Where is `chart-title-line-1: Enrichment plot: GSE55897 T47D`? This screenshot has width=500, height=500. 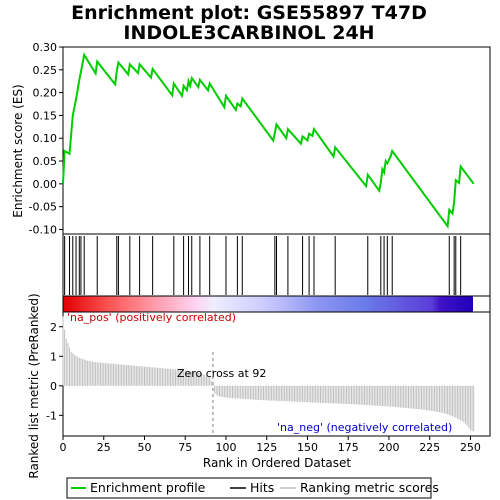 chart-title-line-1: Enrichment plot: GSE55897 T47D is located at coordinates (249, 13).